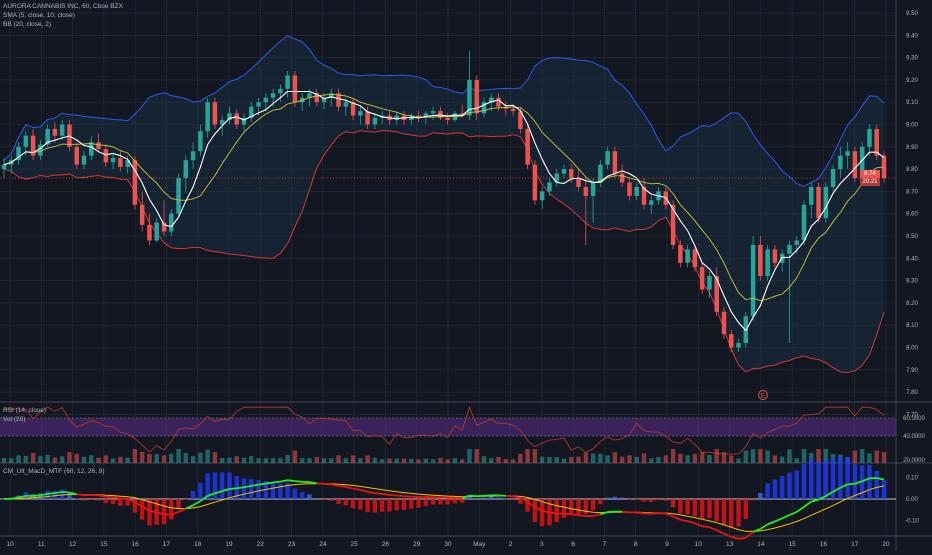  What do you see at coordinates (912, 215) in the screenshot?
I see `y-tick-label: 8.60` at bounding box center [912, 215].